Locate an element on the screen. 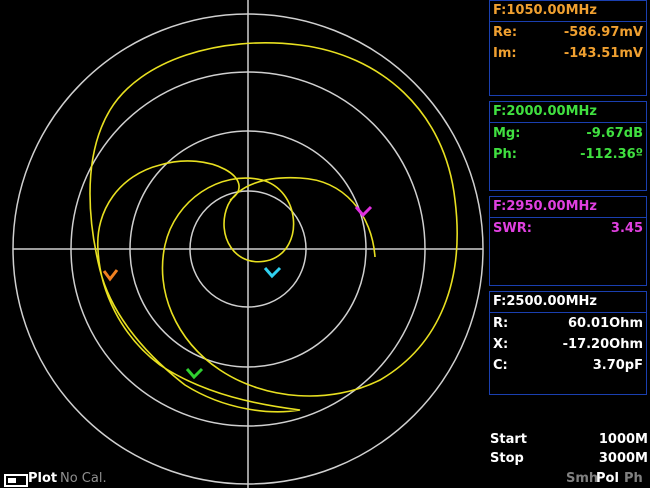 This screenshot has width=650, height=488. cal-status: No Cal. is located at coordinates (83, 478).